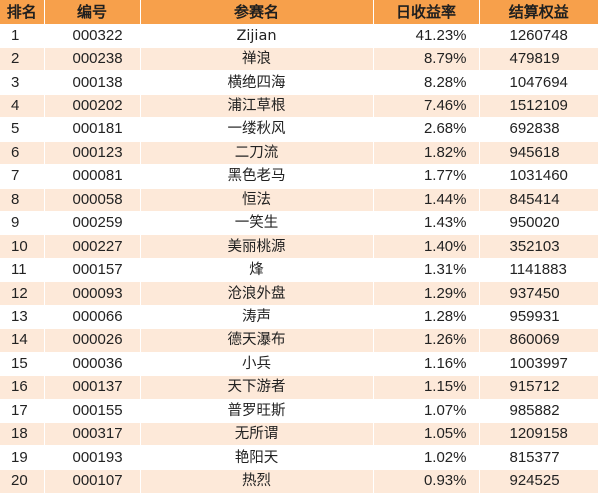 This screenshot has height=493, width=598. I want to click on table-row: 1 000322 Zijian 41.23% 1260748, so click(299, 35).